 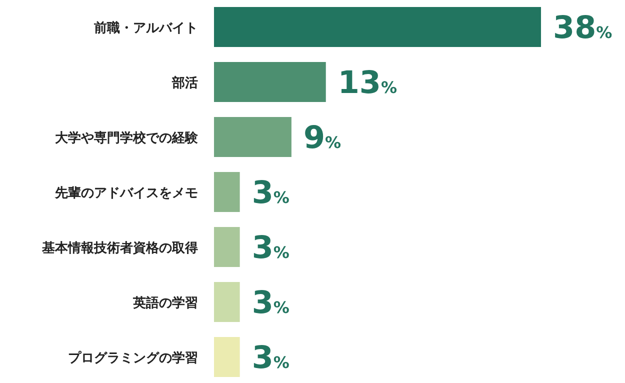 What do you see at coordinates (184, 83) in the screenshot?
I see `y-tick-label: 部活` at bounding box center [184, 83].